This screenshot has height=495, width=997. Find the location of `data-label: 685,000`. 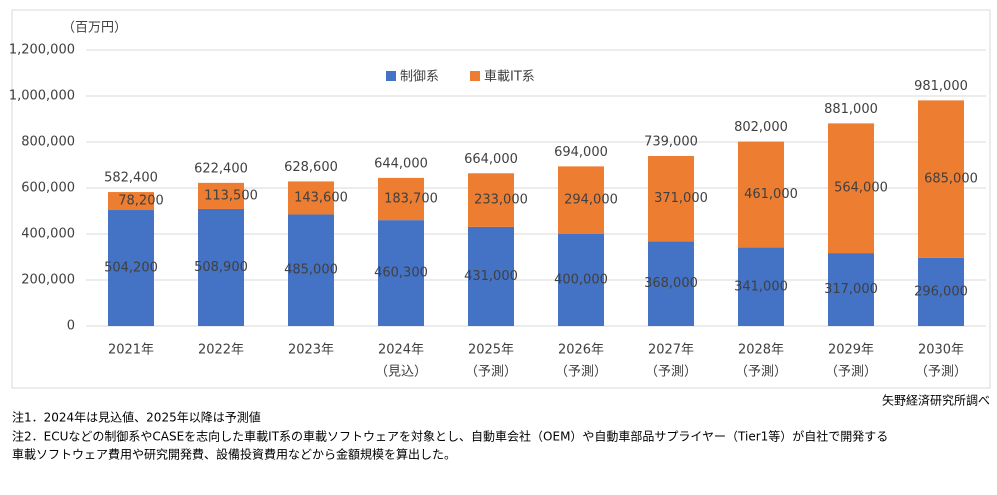

data-label: 685,000 is located at coordinates (951, 179).